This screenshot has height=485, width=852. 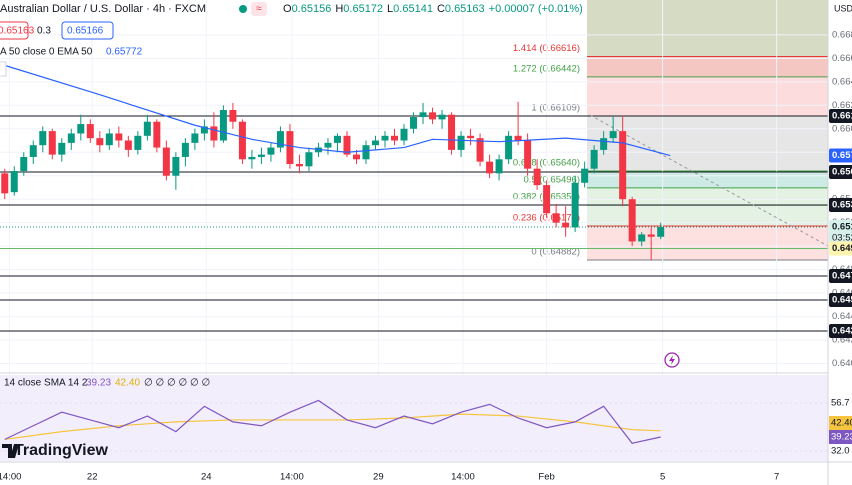 What do you see at coordinates (92, 477) in the screenshot?
I see `x-tick-label: 22` at bounding box center [92, 477].